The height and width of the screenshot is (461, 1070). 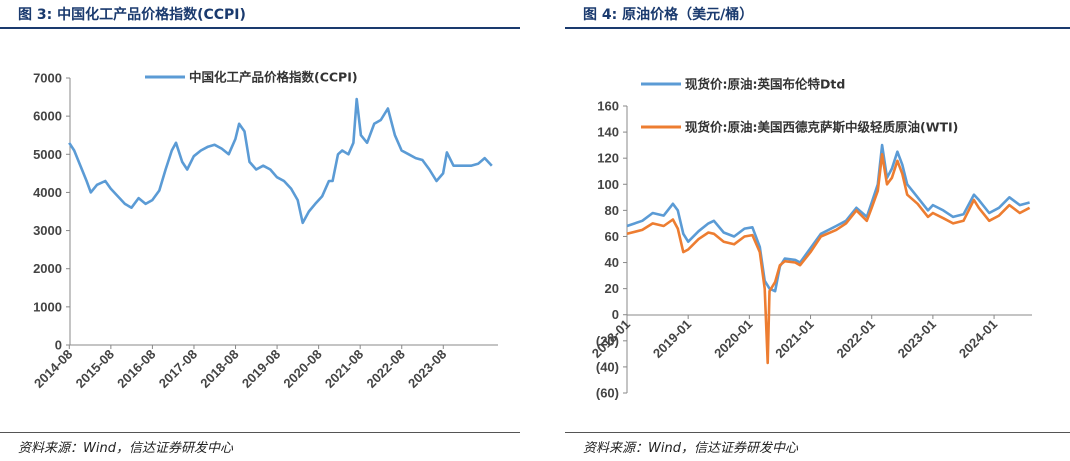 What do you see at coordinates (47, 268) in the screenshot?
I see `ccpi-y-tick-label: 2000` at bounding box center [47, 268].